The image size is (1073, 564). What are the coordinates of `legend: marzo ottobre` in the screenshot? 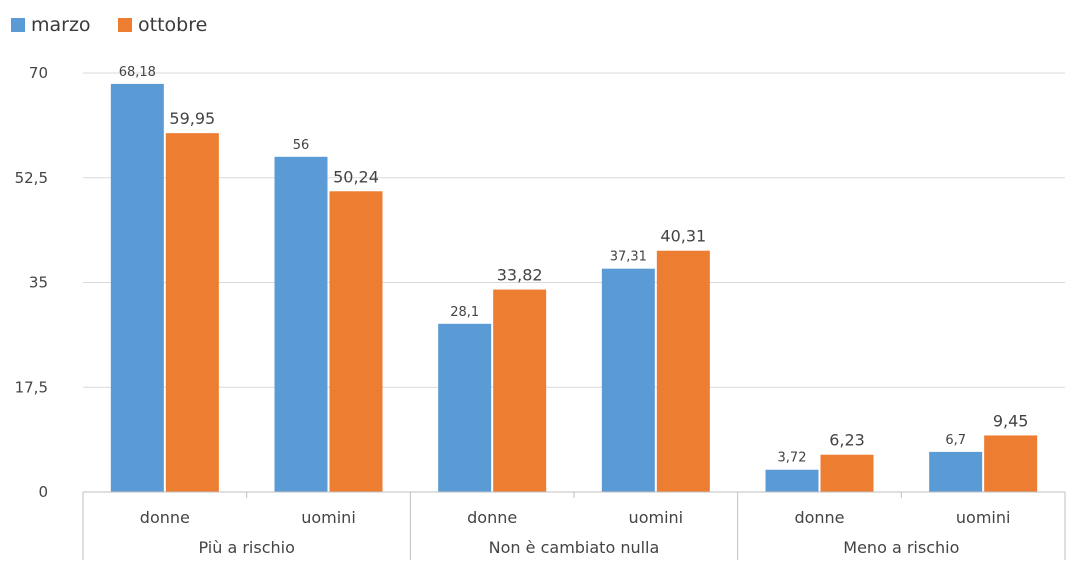 It's located at (109, 25).